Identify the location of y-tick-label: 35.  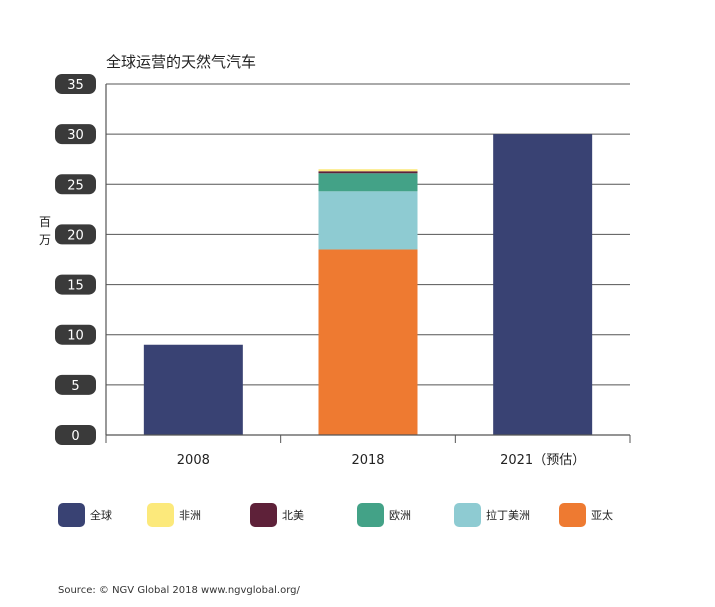
(75, 85).